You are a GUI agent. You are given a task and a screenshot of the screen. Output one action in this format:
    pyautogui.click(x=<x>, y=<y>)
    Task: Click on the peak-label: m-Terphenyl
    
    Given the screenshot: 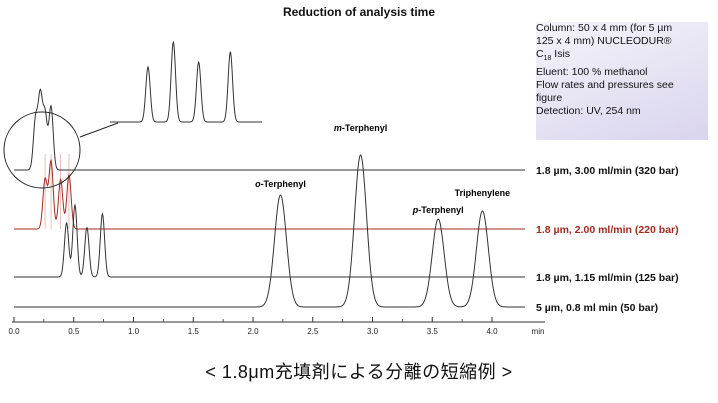 What is the action you would take?
    pyautogui.click(x=360, y=128)
    